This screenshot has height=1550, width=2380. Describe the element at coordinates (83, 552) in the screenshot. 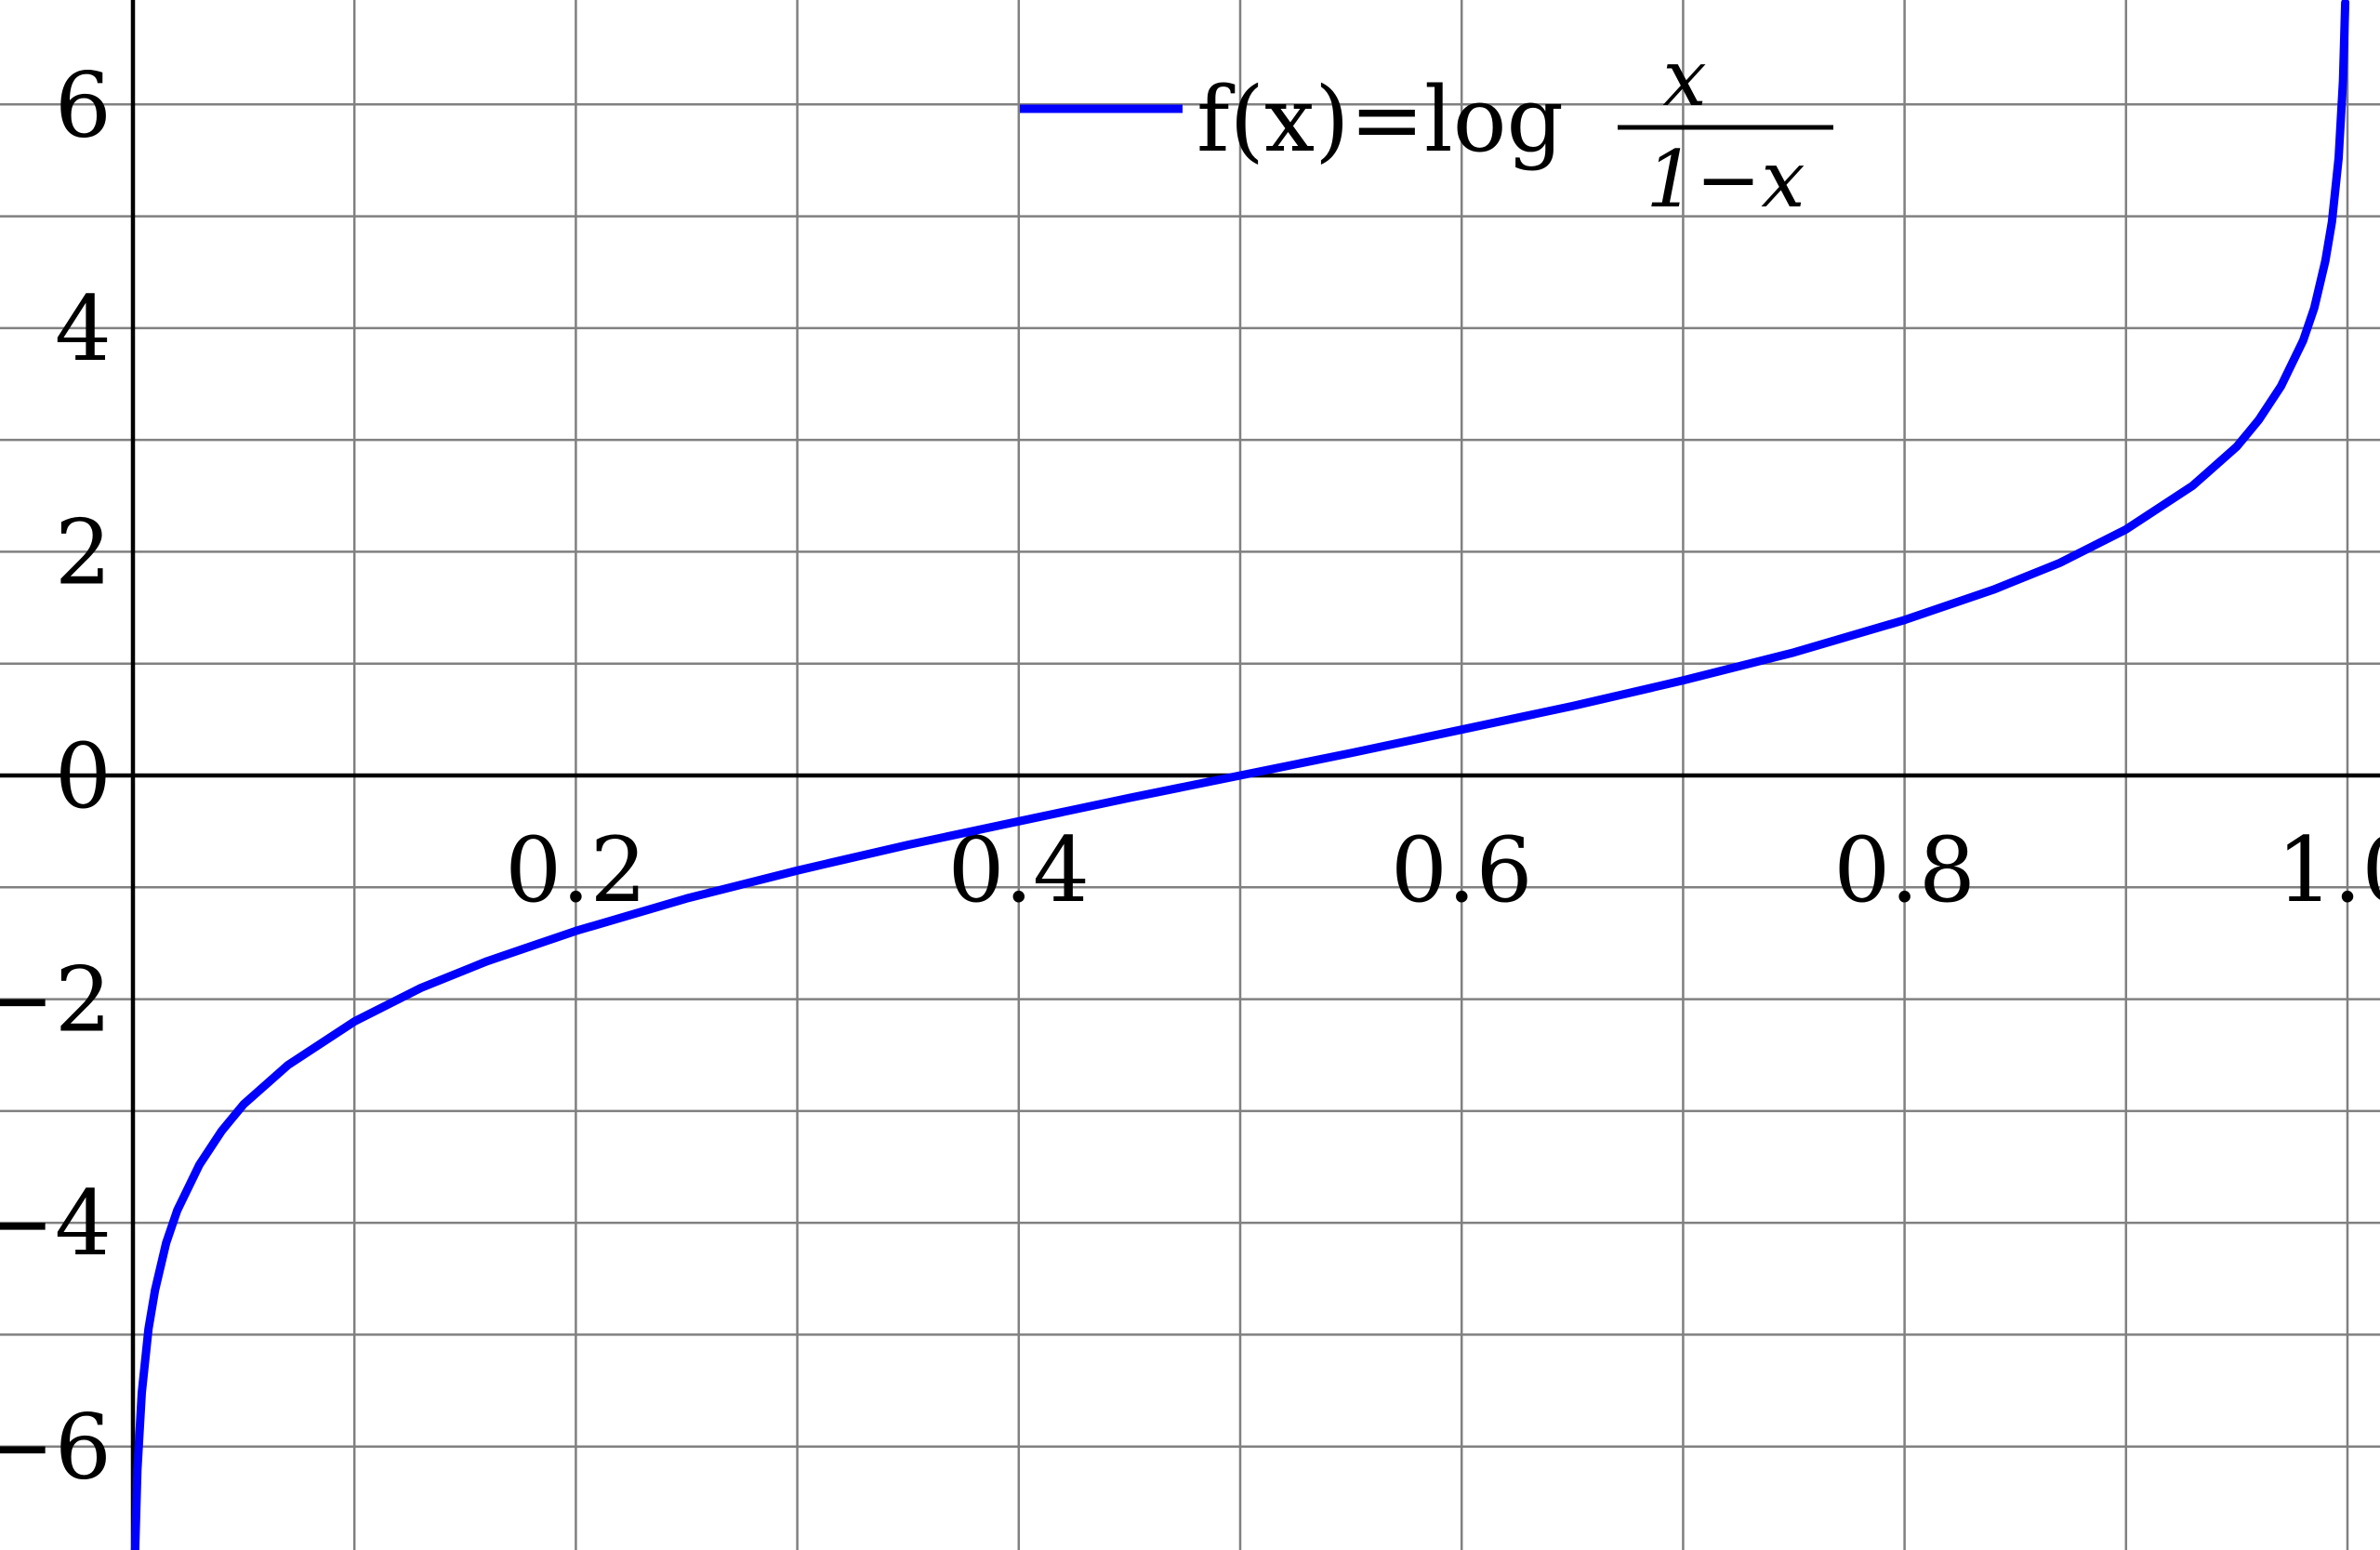

I see `y-tick-label: 2` at that location.